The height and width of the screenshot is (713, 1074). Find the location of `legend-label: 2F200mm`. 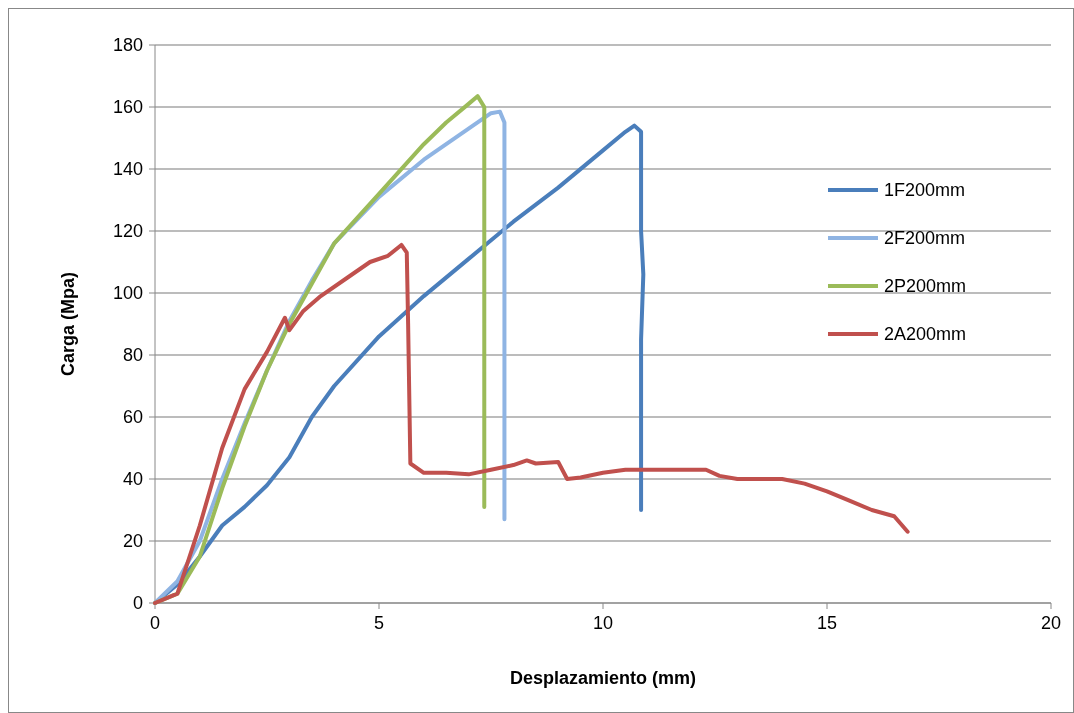

legend-label: 2F200mm is located at coordinates (925, 238).